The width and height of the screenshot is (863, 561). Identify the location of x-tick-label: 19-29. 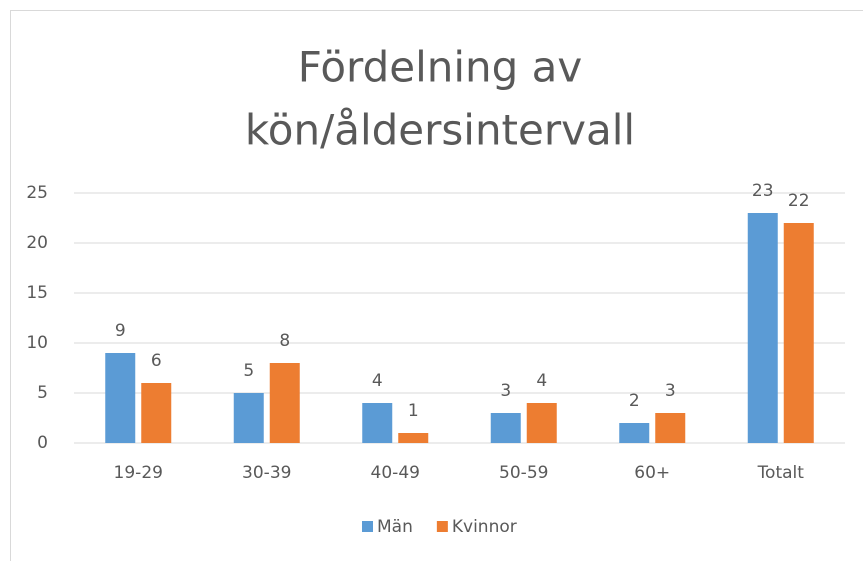
(138, 473).